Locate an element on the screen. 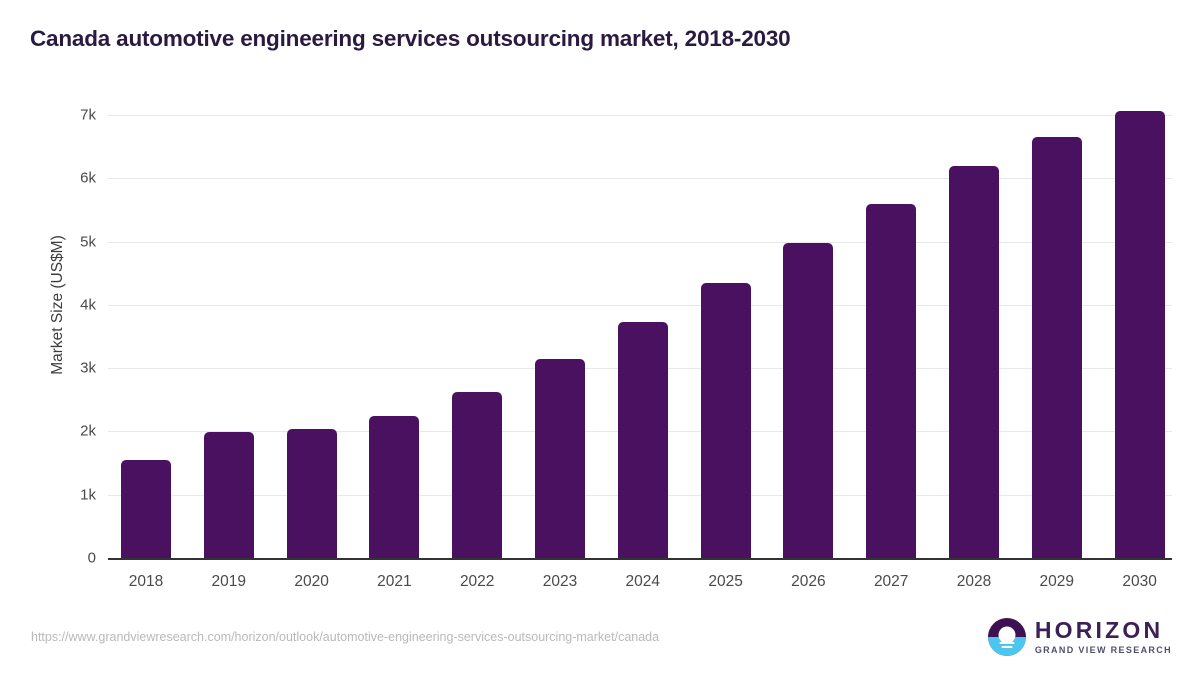 This screenshot has height=675, width=1200. bar-2023 is located at coordinates (560, 458).